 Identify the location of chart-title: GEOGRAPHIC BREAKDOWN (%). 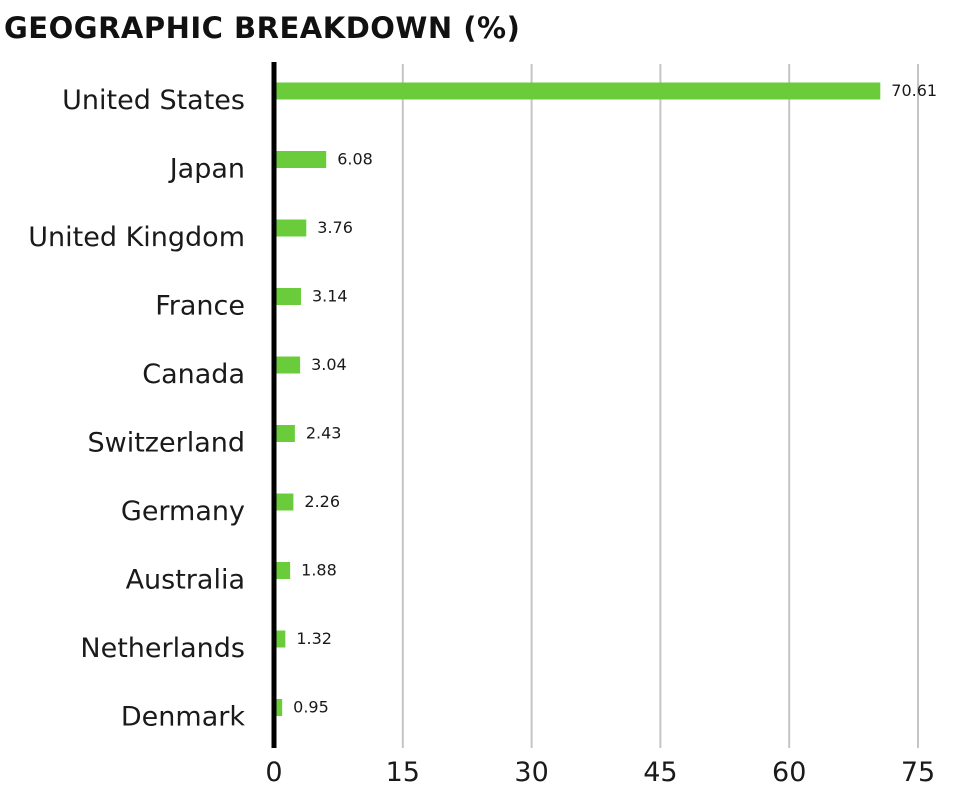
(262, 28).